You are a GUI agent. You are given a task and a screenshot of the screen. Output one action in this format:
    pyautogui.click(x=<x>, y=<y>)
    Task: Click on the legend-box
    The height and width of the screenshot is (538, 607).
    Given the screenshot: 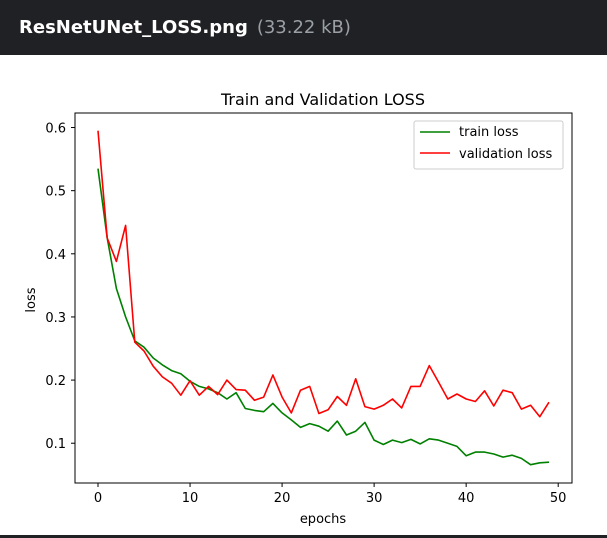 What is the action you would take?
    pyautogui.click(x=488, y=145)
    